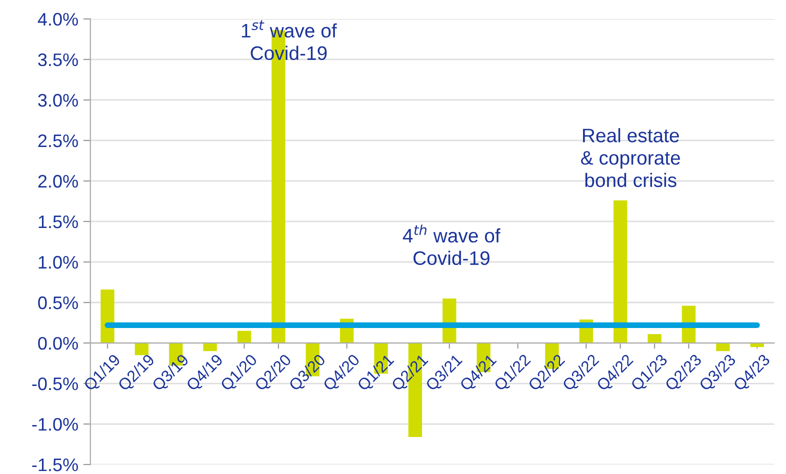 The image size is (786, 474). Describe the element at coordinates (58, 343) in the screenshot. I see `y-tick-label: 0.0%` at that location.